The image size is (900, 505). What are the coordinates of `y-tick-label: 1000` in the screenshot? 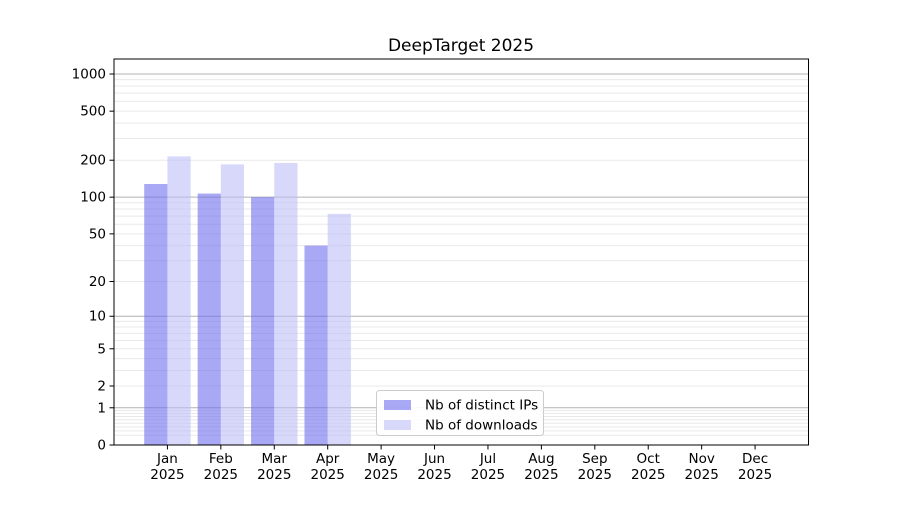 It's located at (89, 74).